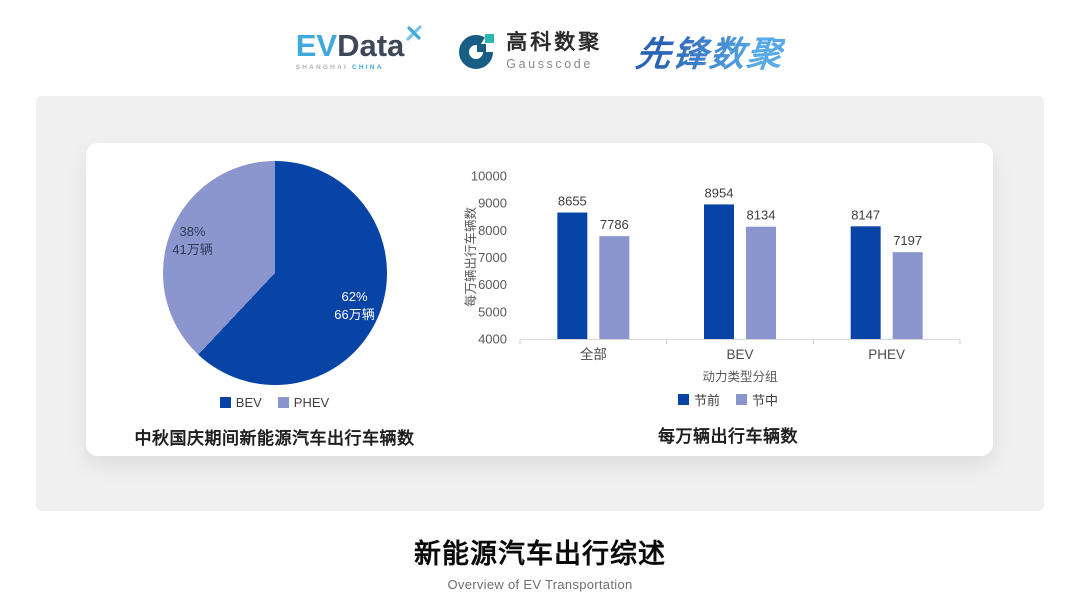 This screenshot has height=608, width=1080. I want to click on legend-label: 节前, so click(706, 400).